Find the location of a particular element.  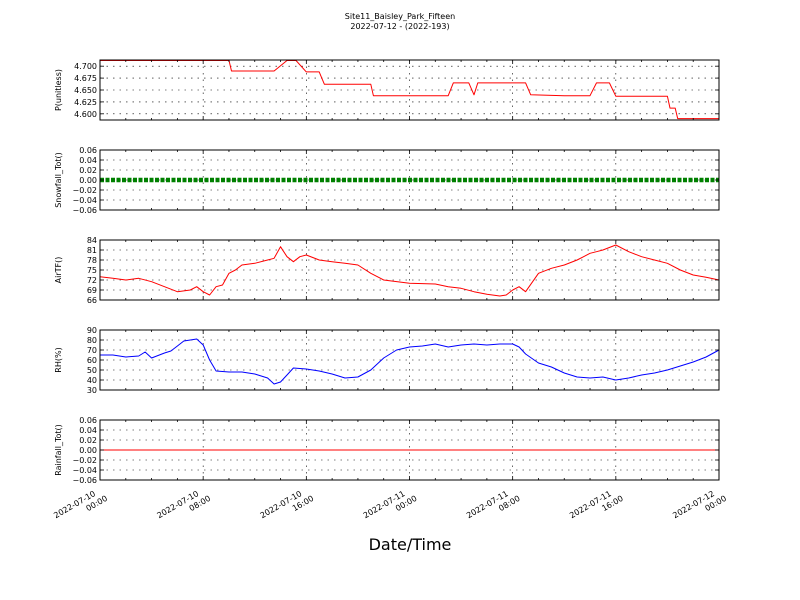

y-tick-label: 81 is located at coordinates (92, 250).